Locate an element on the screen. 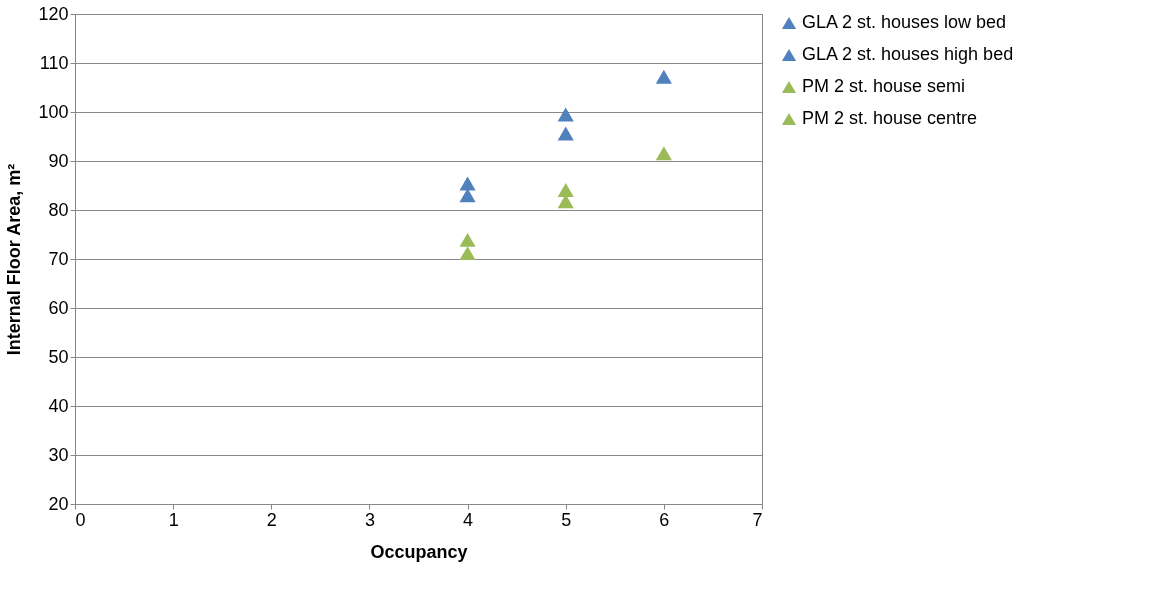 The width and height of the screenshot is (1164, 600). y-tick-label: 100 is located at coordinates (53, 111).